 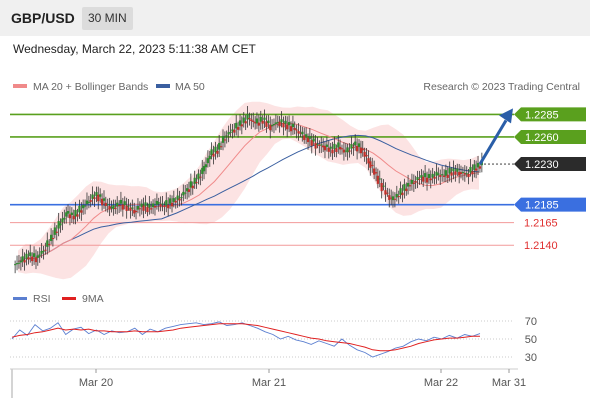 I want to click on rsi-line, so click(x=246, y=339).